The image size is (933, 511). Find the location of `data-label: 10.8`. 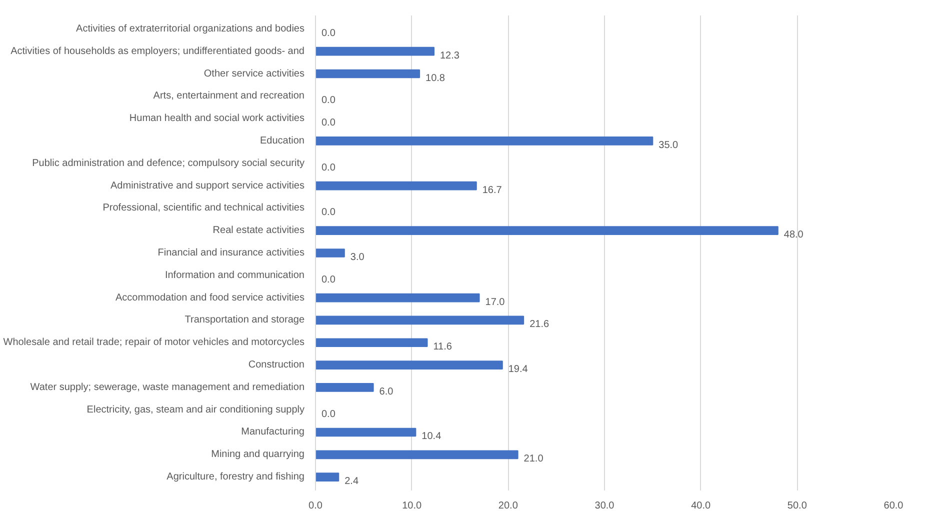

data-label: 10.8 is located at coordinates (436, 78).